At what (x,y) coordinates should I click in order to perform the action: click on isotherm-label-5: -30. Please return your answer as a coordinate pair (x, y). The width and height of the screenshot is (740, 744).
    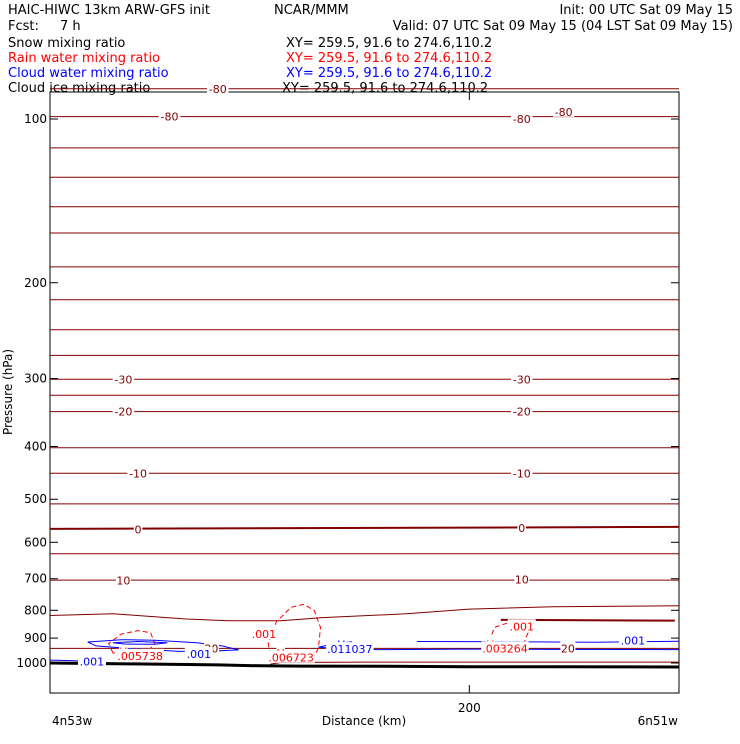
    Looking at the image, I should click on (522, 379).